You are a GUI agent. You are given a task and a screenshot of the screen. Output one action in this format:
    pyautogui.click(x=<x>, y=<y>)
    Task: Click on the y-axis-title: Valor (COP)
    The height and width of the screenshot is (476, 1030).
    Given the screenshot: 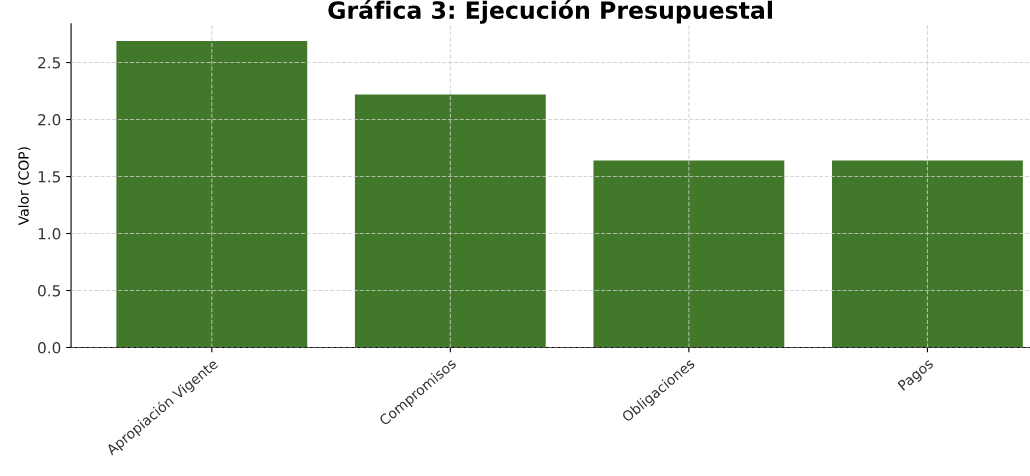 What is the action you would take?
    pyautogui.click(x=24, y=186)
    